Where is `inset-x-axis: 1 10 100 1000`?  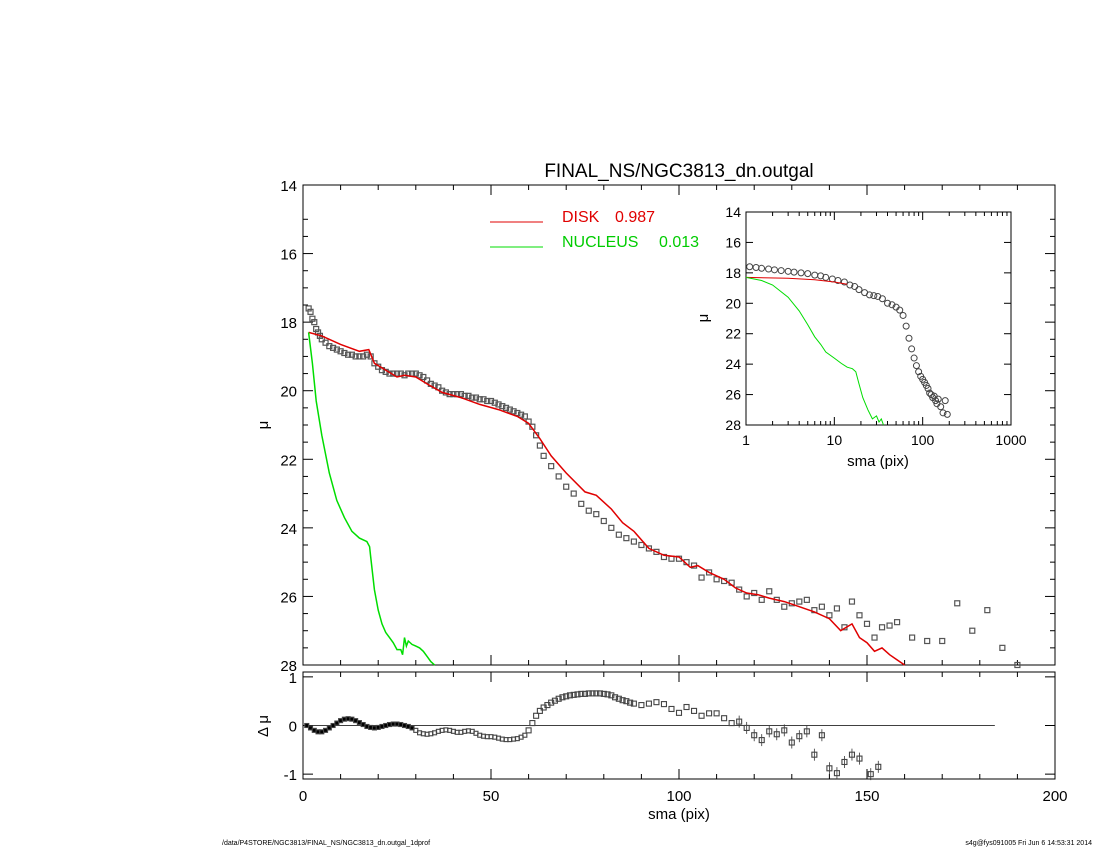 inset-x-axis: 1 10 100 1000 is located at coordinates (884, 330).